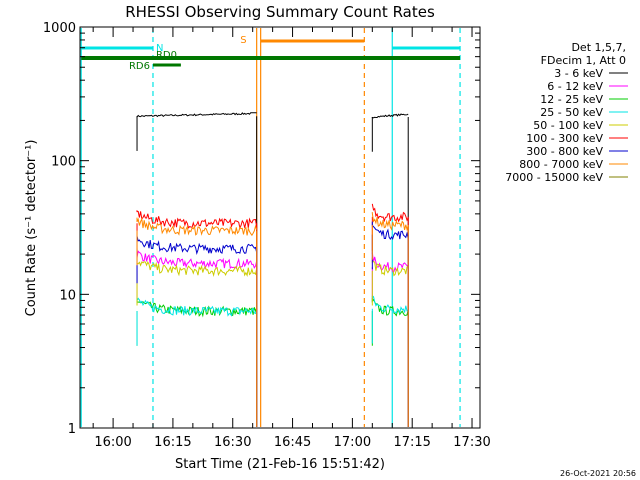 The height and width of the screenshot is (480, 640). I want to click on x-tick-label: 17:00, so click(352, 442).